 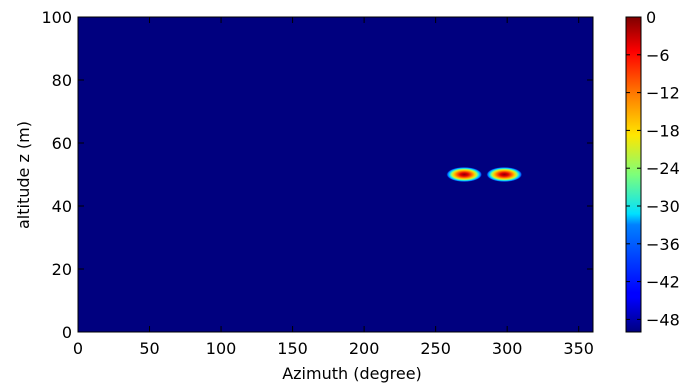 I want to click on y-axis-label: altitude z (m), so click(x=23, y=175).